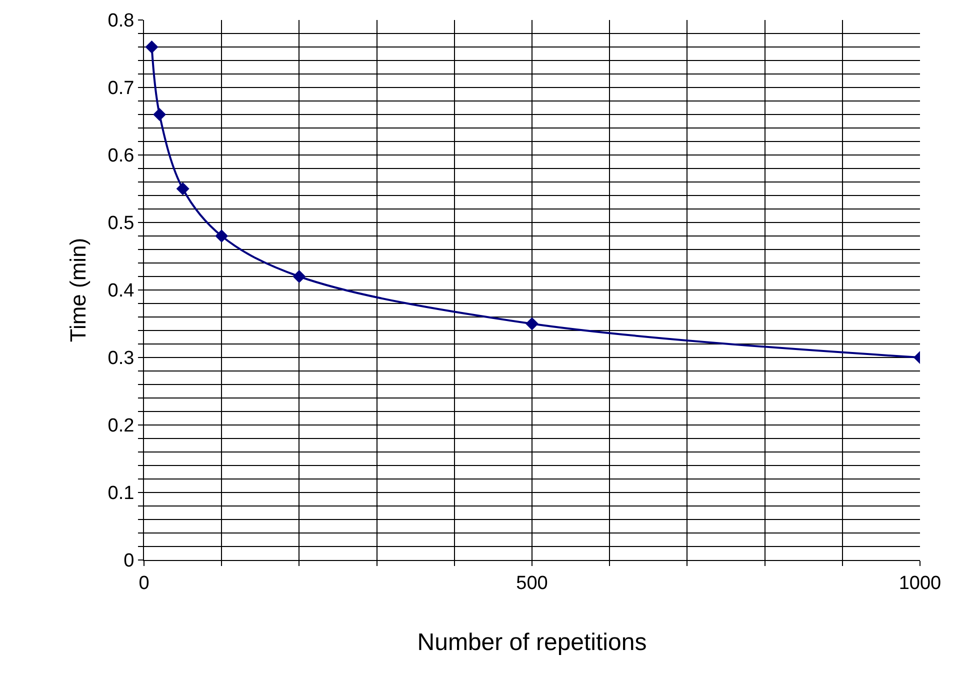  I want to click on y-tick-label: 0.4, so click(121, 291).